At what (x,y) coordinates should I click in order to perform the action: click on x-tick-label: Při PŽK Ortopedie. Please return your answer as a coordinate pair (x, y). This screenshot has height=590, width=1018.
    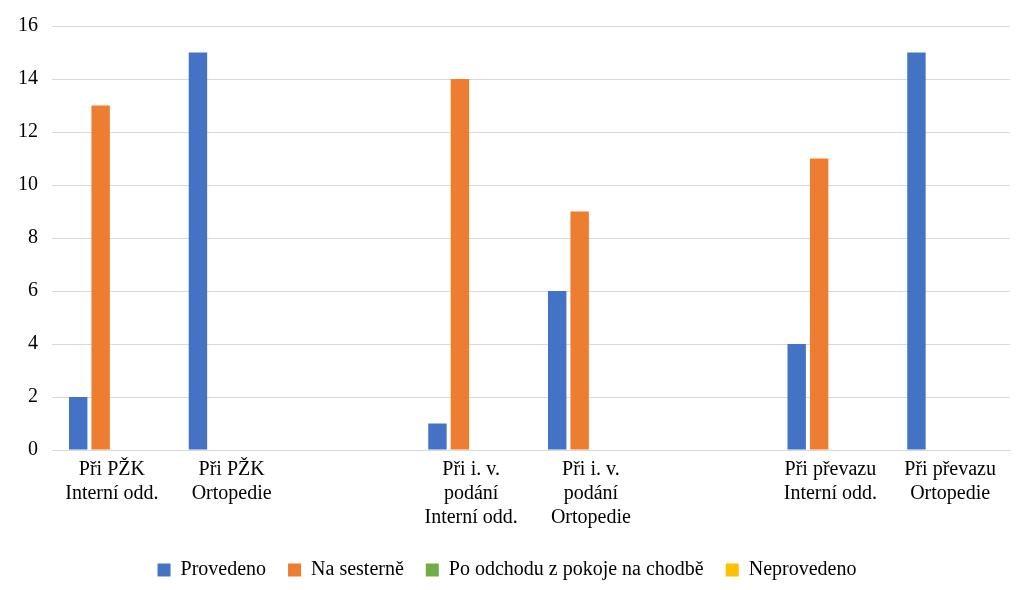
    Looking at the image, I should click on (231, 481).